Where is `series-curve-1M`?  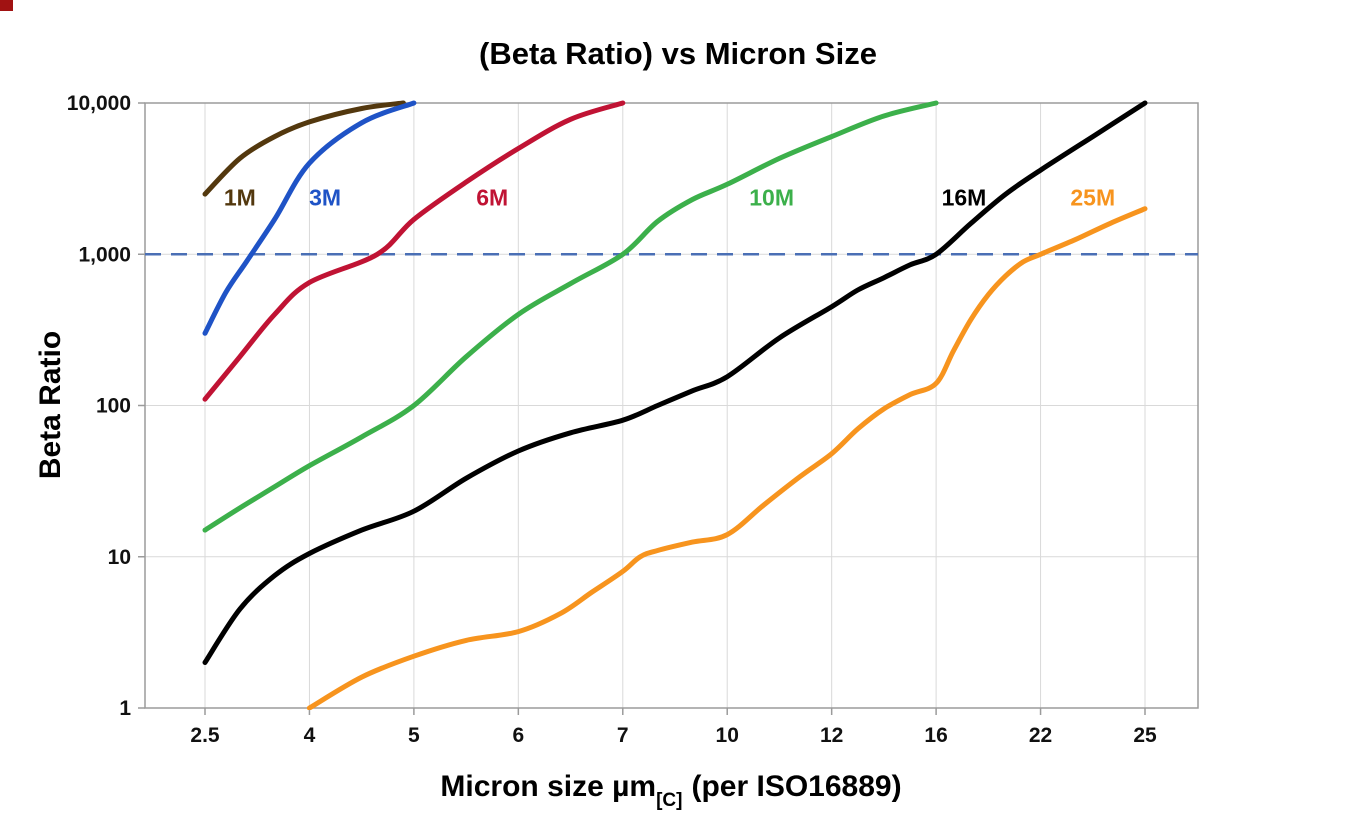 series-curve-1M is located at coordinates (304, 148).